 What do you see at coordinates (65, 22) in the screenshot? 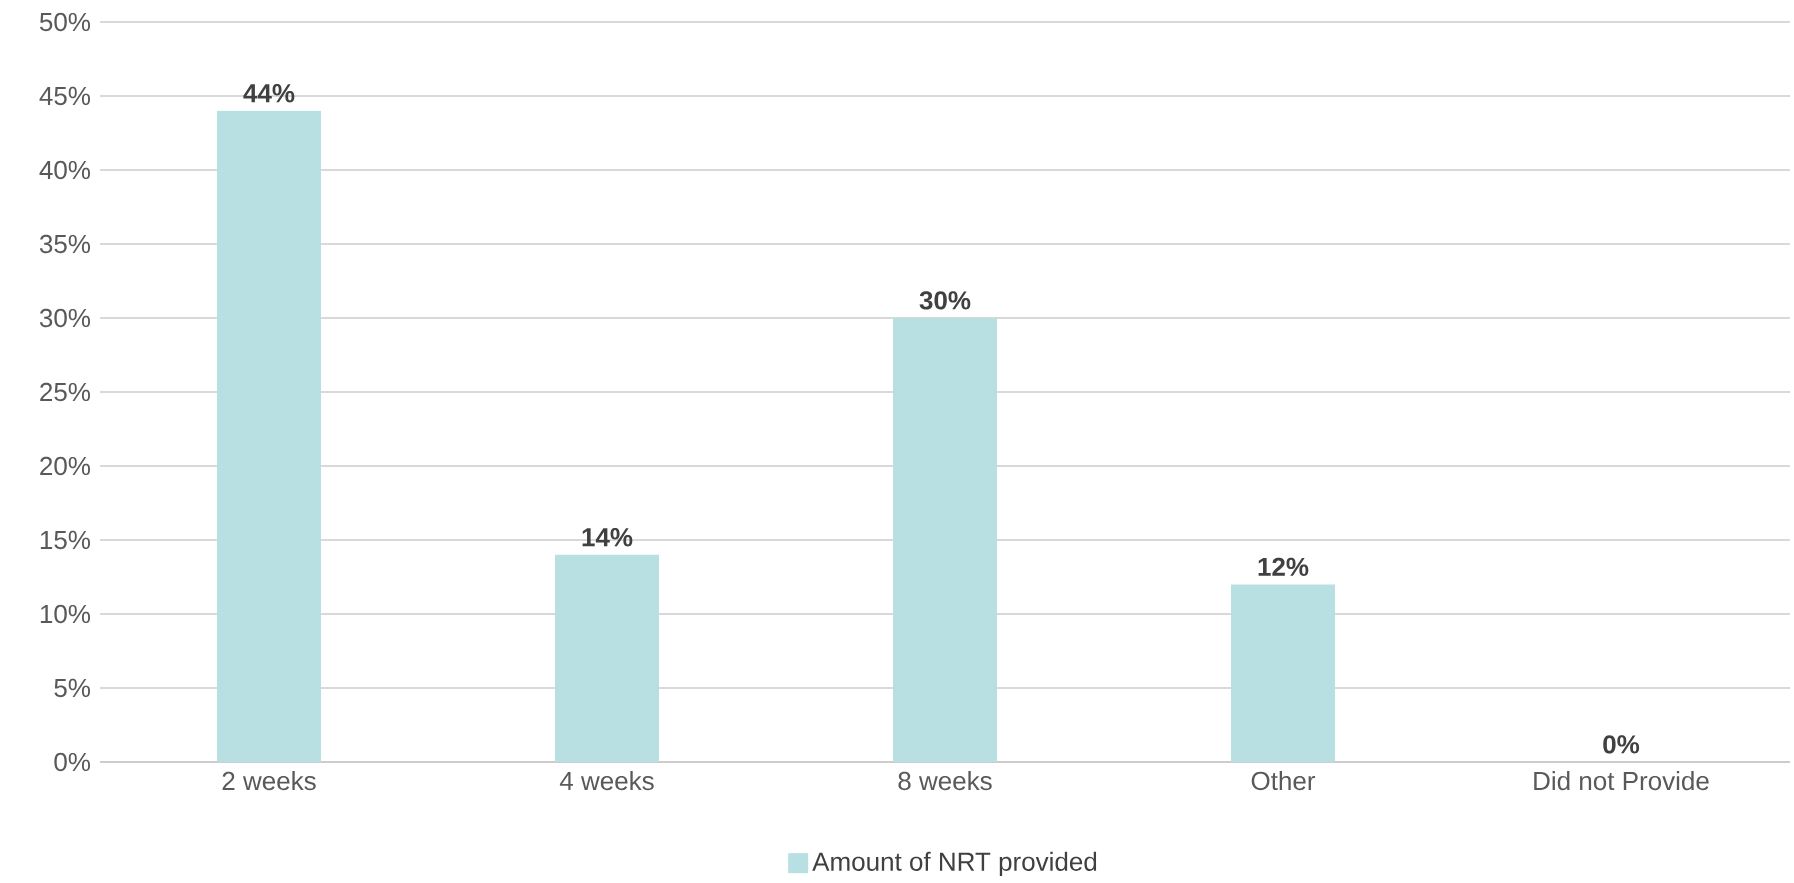
I see `y-tick-label: 50%` at bounding box center [65, 22].